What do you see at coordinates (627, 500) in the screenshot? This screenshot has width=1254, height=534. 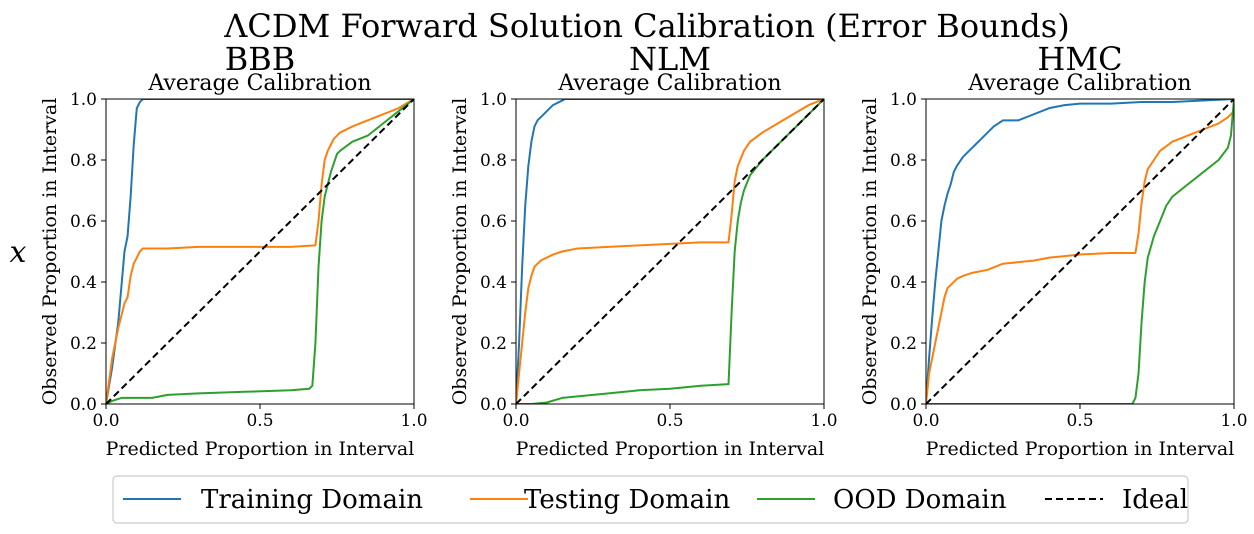 I see `legend-label-testing-domain: Testing Domain` at bounding box center [627, 500].